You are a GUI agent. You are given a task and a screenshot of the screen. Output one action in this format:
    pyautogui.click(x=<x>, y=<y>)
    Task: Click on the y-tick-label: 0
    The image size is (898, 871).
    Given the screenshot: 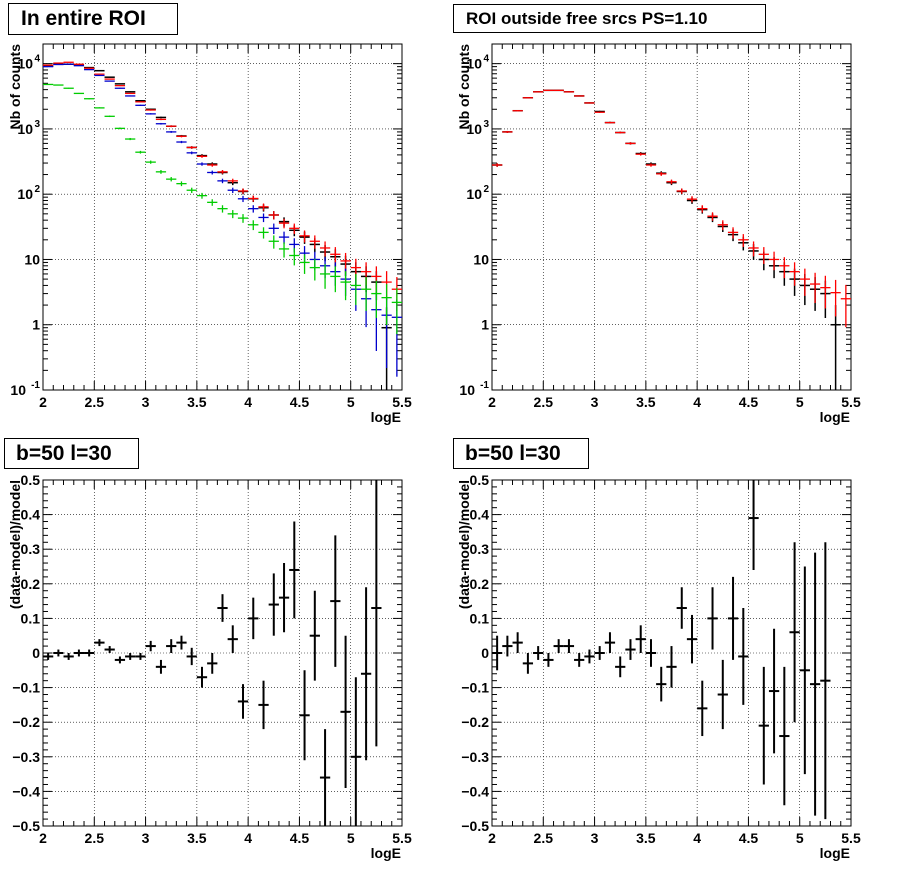 What is the action you would take?
    pyautogui.click(x=36, y=653)
    